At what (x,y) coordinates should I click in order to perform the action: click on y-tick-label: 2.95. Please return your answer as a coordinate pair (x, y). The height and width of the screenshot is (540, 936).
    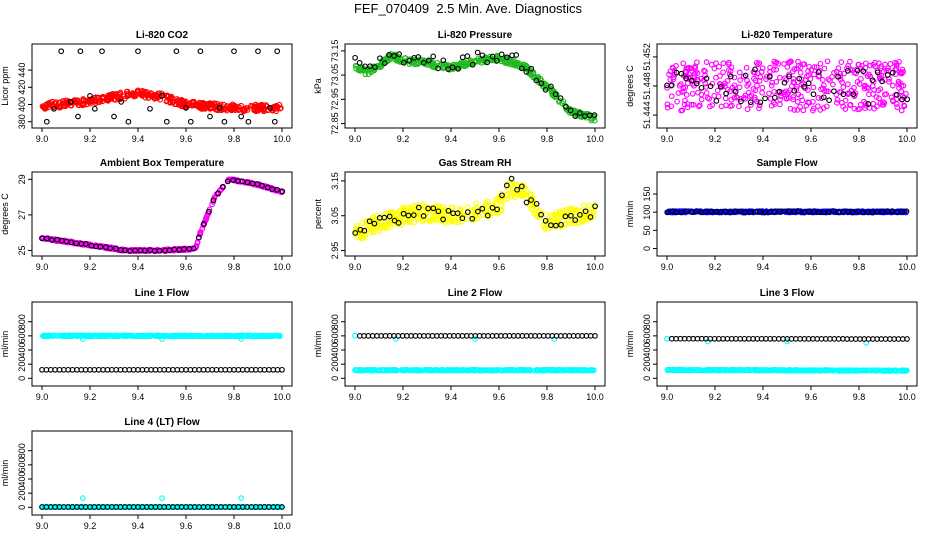
    Looking at the image, I should click on (335, 251).